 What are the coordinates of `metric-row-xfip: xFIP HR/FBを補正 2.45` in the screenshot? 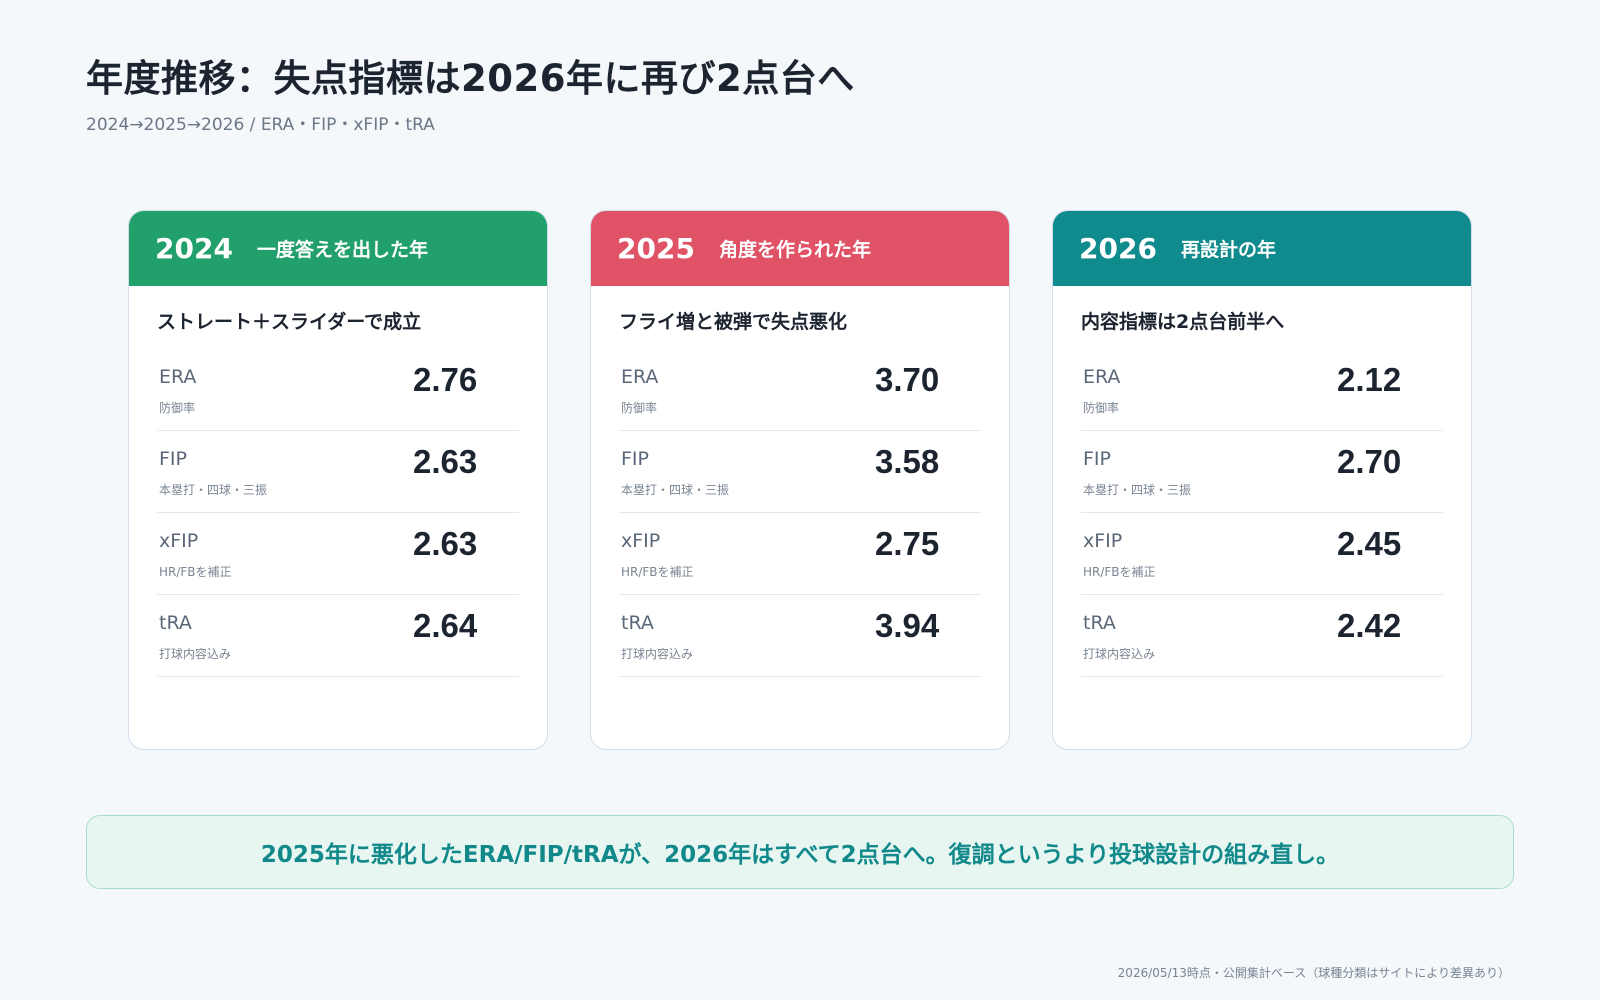 It's located at (1262, 554).